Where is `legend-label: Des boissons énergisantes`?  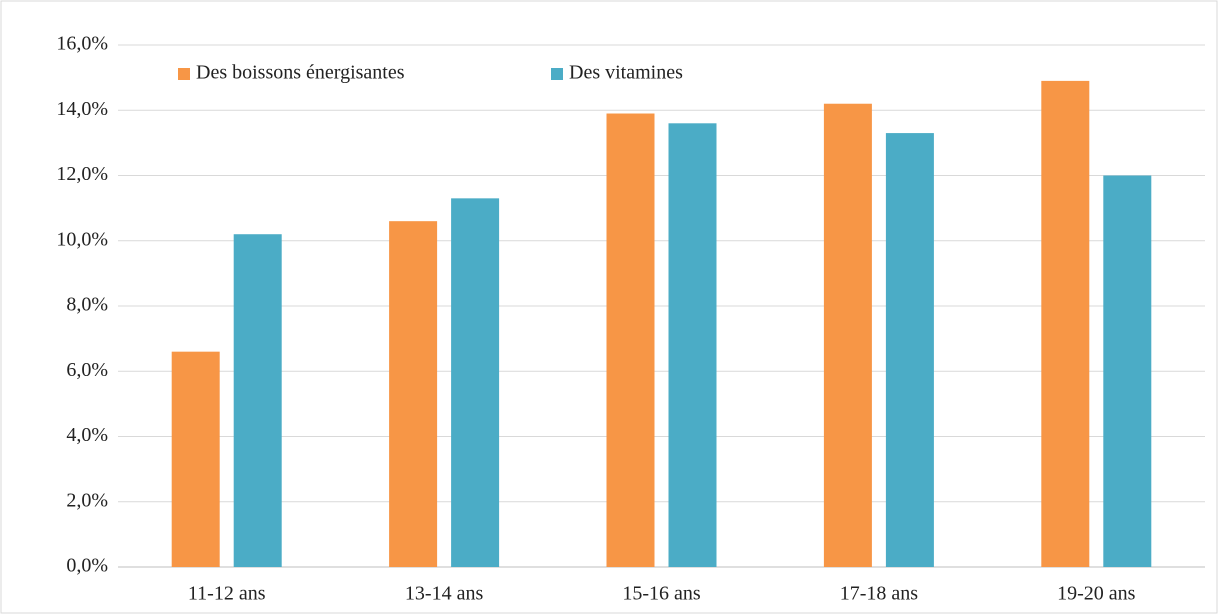 legend-label: Des boissons énergisantes is located at coordinates (300, 73).